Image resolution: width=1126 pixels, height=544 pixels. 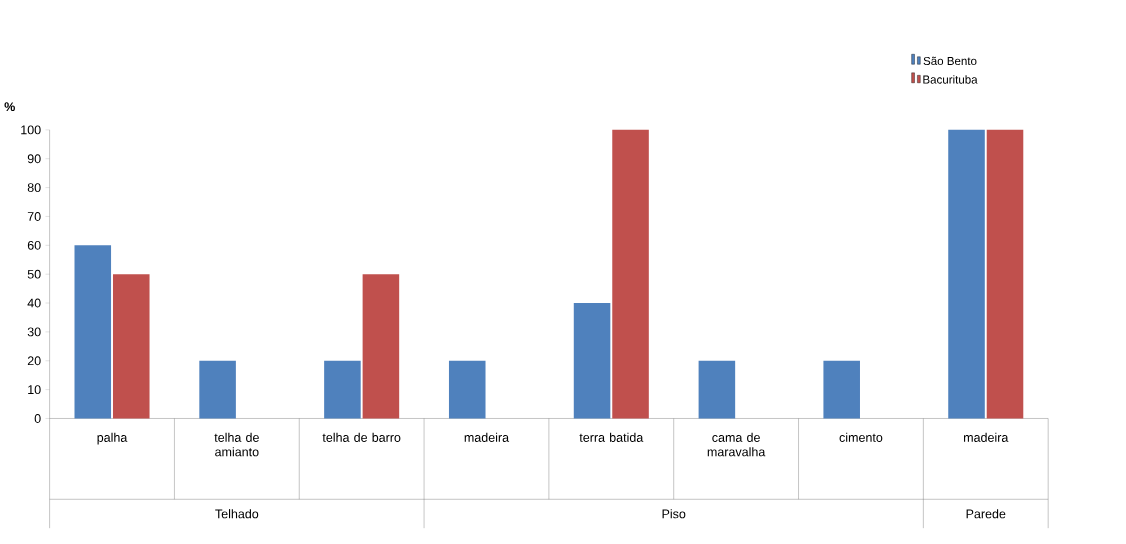 What do you see at coordinates (34, 303) in the screenshot?
I see `y-tick-label: 40` at bounding box center [34, 303].